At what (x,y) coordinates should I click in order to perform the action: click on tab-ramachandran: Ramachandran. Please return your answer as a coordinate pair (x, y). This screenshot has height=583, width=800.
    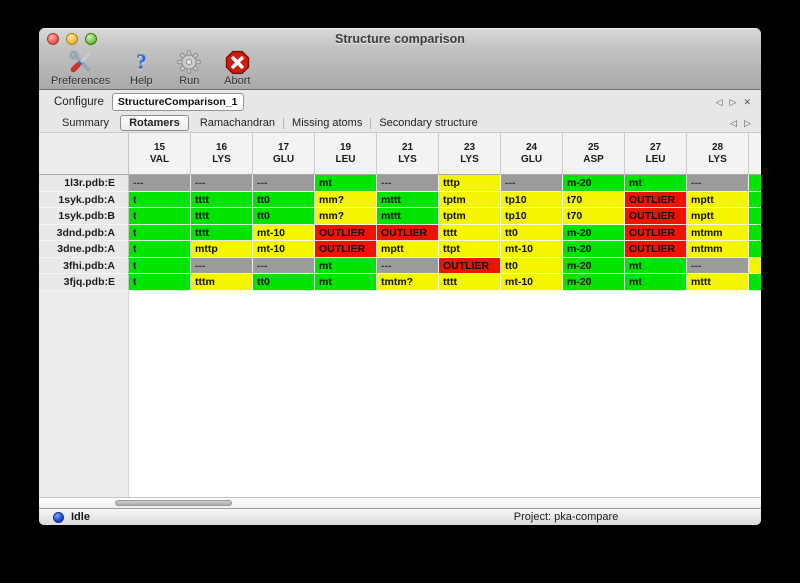
    Looking at the image, I should click on (237, 123).